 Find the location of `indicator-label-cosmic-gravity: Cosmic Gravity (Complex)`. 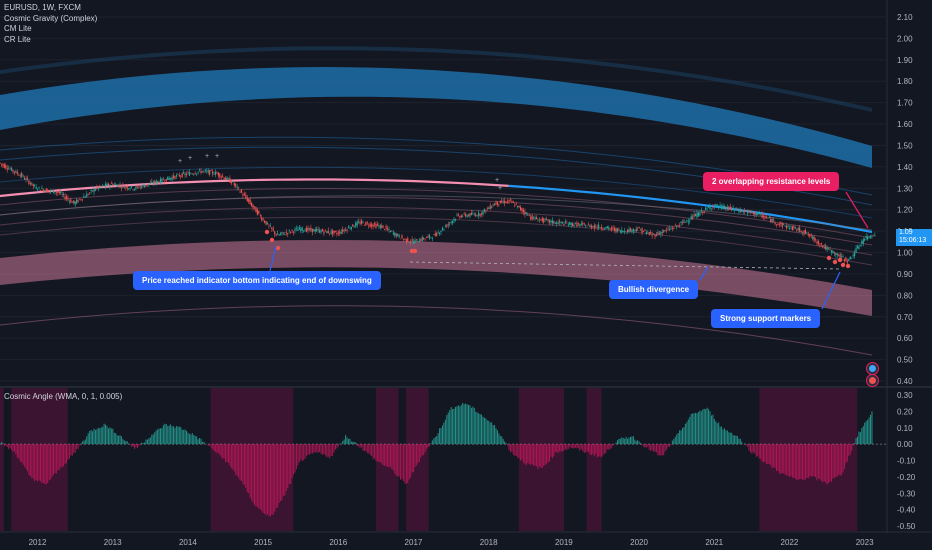

indicator-label-cosmic-gravity: Cosmic Gravity (Complex) is located at coordinates (51, 18).